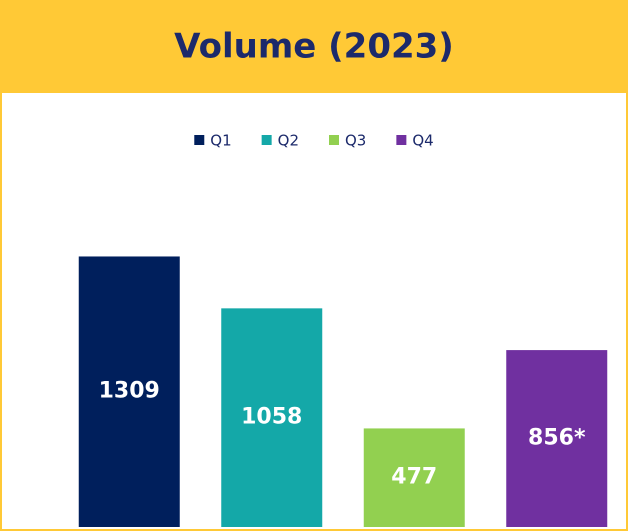 The height and width of the screenshot is (532, 628). Describe the element at coordinates (422, 141) in the screenshot. I see `legend-text: Q4` at that location.